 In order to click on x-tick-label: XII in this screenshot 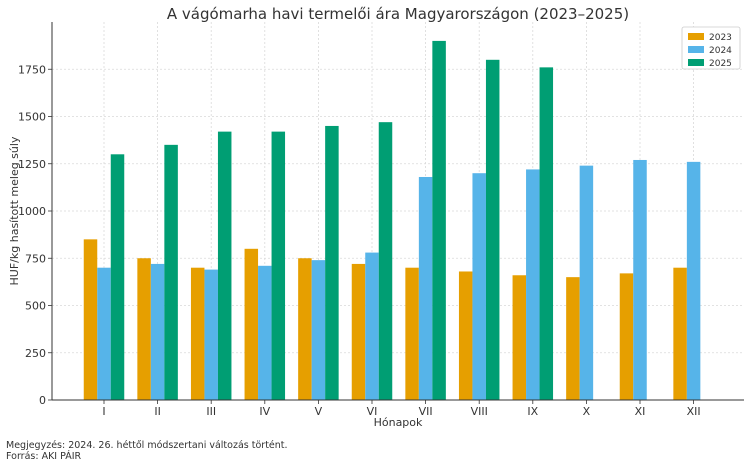, I will do `click(694, 411)`.